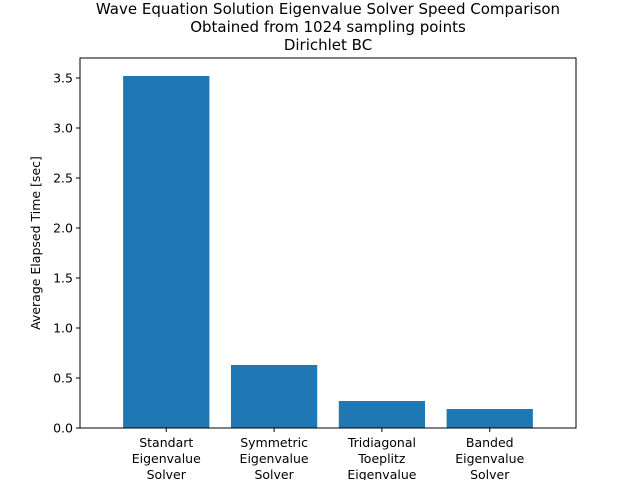 The image size is (640, 480). I want to click on x-tick-label-2-line-1: Tridiagonal, so click(381, 442).